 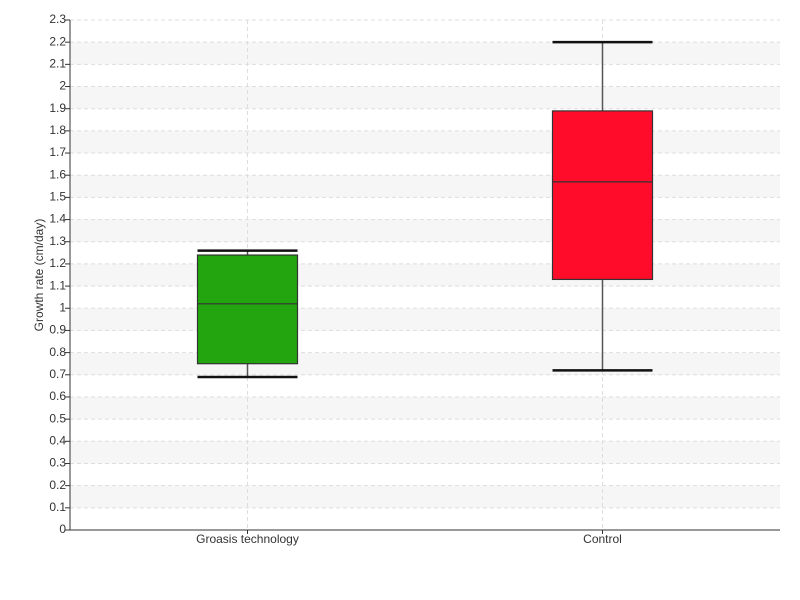 What do you see at coordinates (57, 130) in the screenshot?
I see `y-tick-label: 1.8` at bounding box center [57, 130].